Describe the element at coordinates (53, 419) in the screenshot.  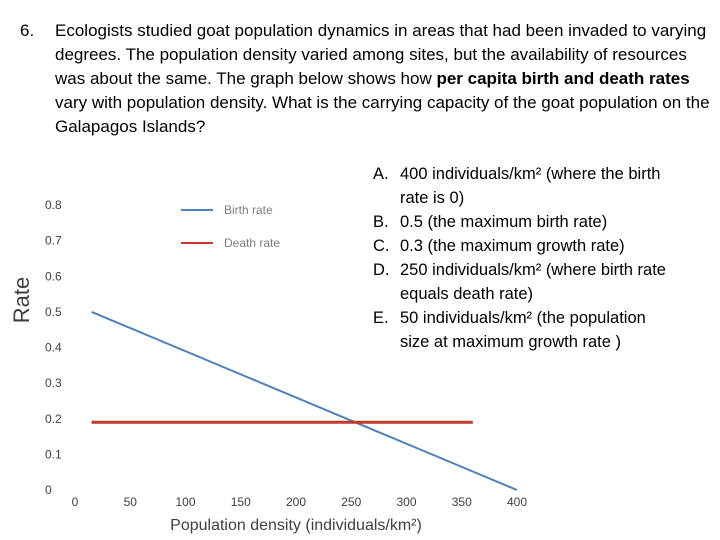
I see `y-tick-label: 0.2` at that location.